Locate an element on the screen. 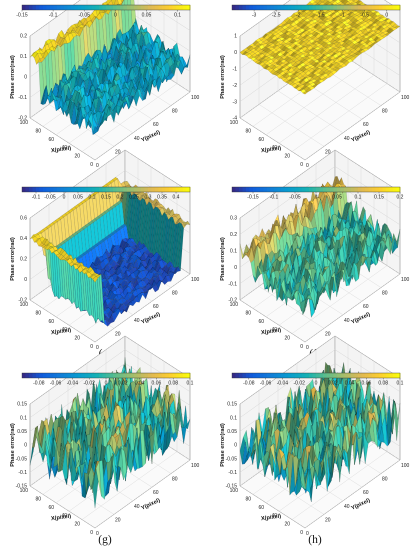  z-tick-label: -2 is located at coordinates (235, 86).